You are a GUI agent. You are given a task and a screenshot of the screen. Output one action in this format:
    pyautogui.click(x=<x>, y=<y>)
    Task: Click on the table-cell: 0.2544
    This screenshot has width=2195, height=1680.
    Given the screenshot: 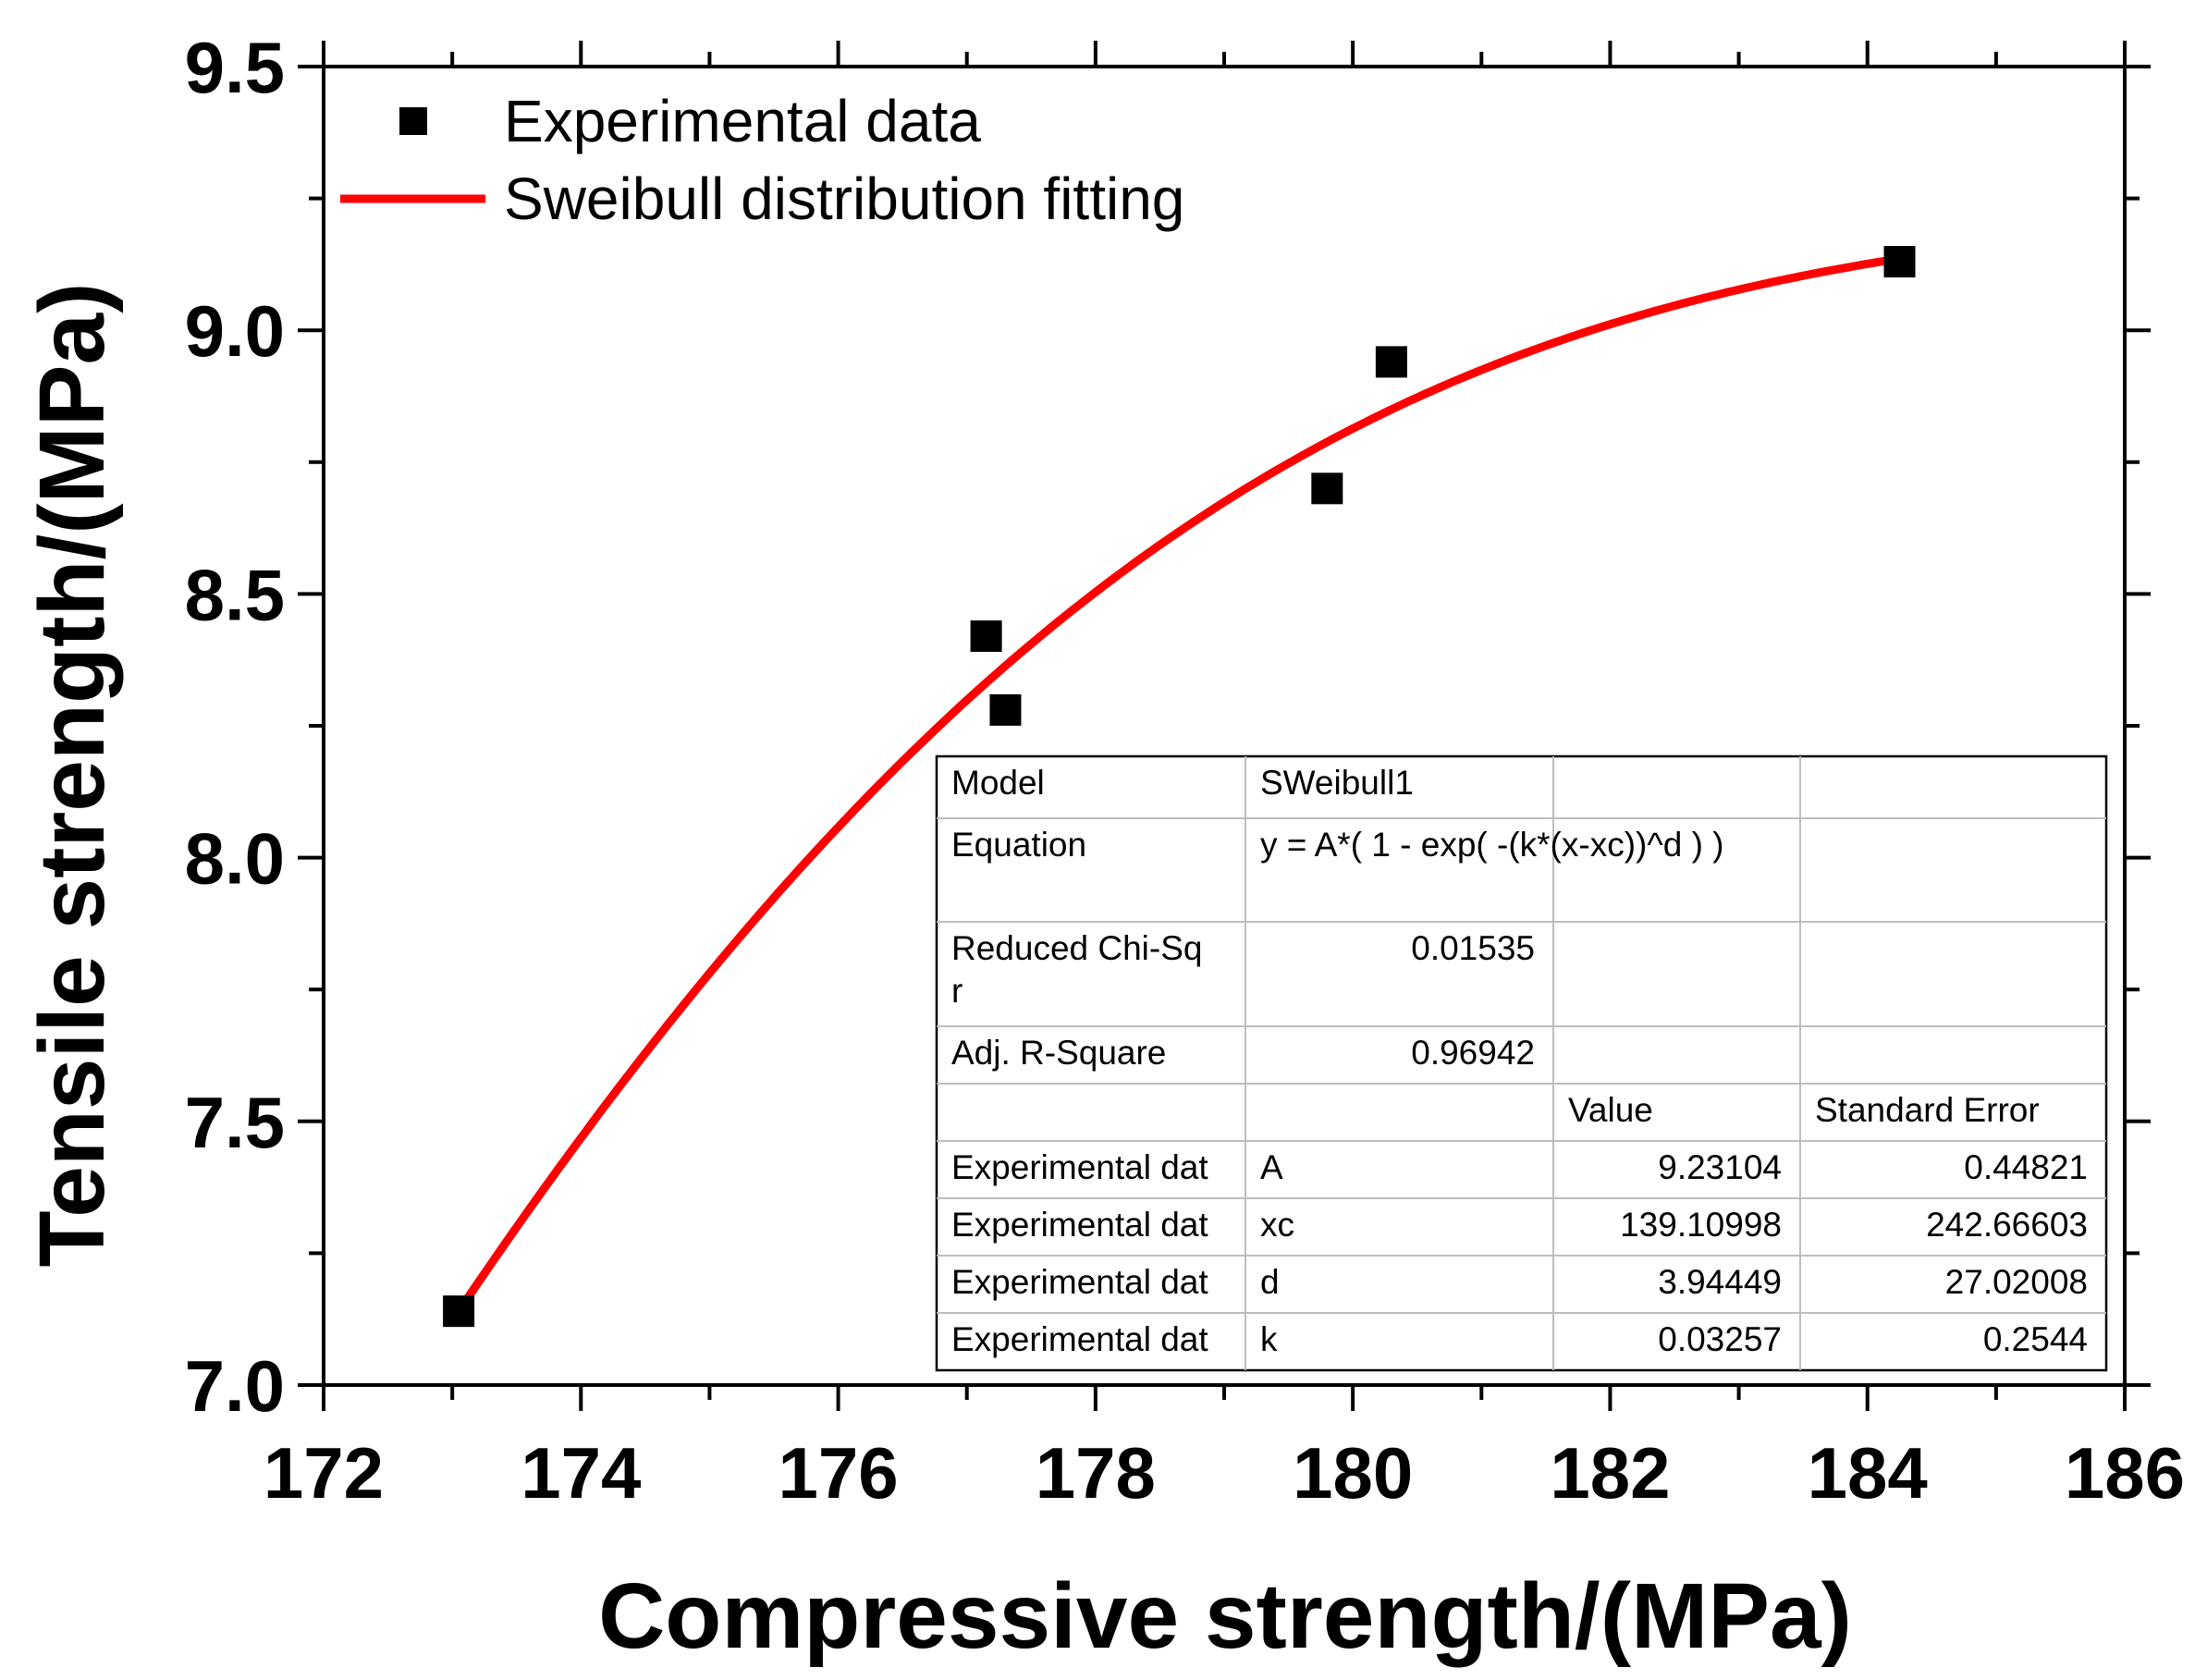 What is the action you would take?
    pyautogui.click(x=2036, y=1339)
    